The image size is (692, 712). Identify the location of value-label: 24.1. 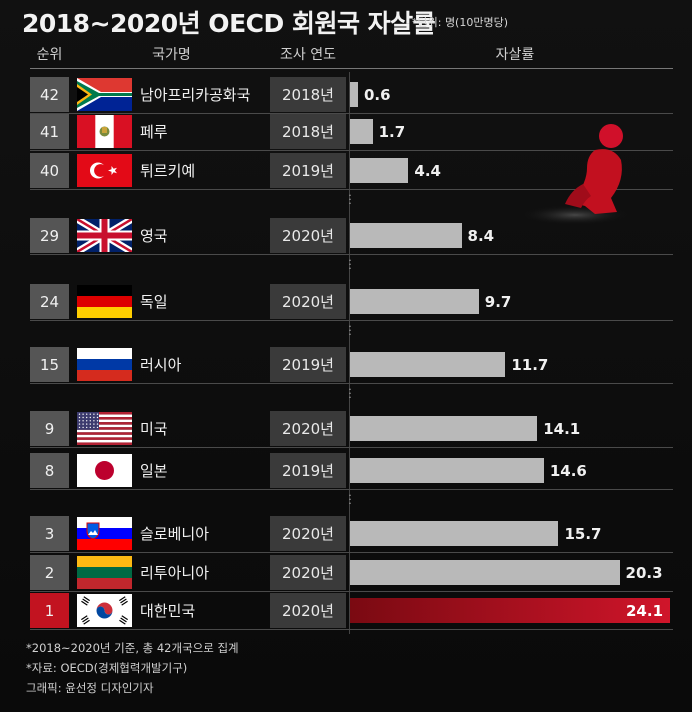
(645, 610).